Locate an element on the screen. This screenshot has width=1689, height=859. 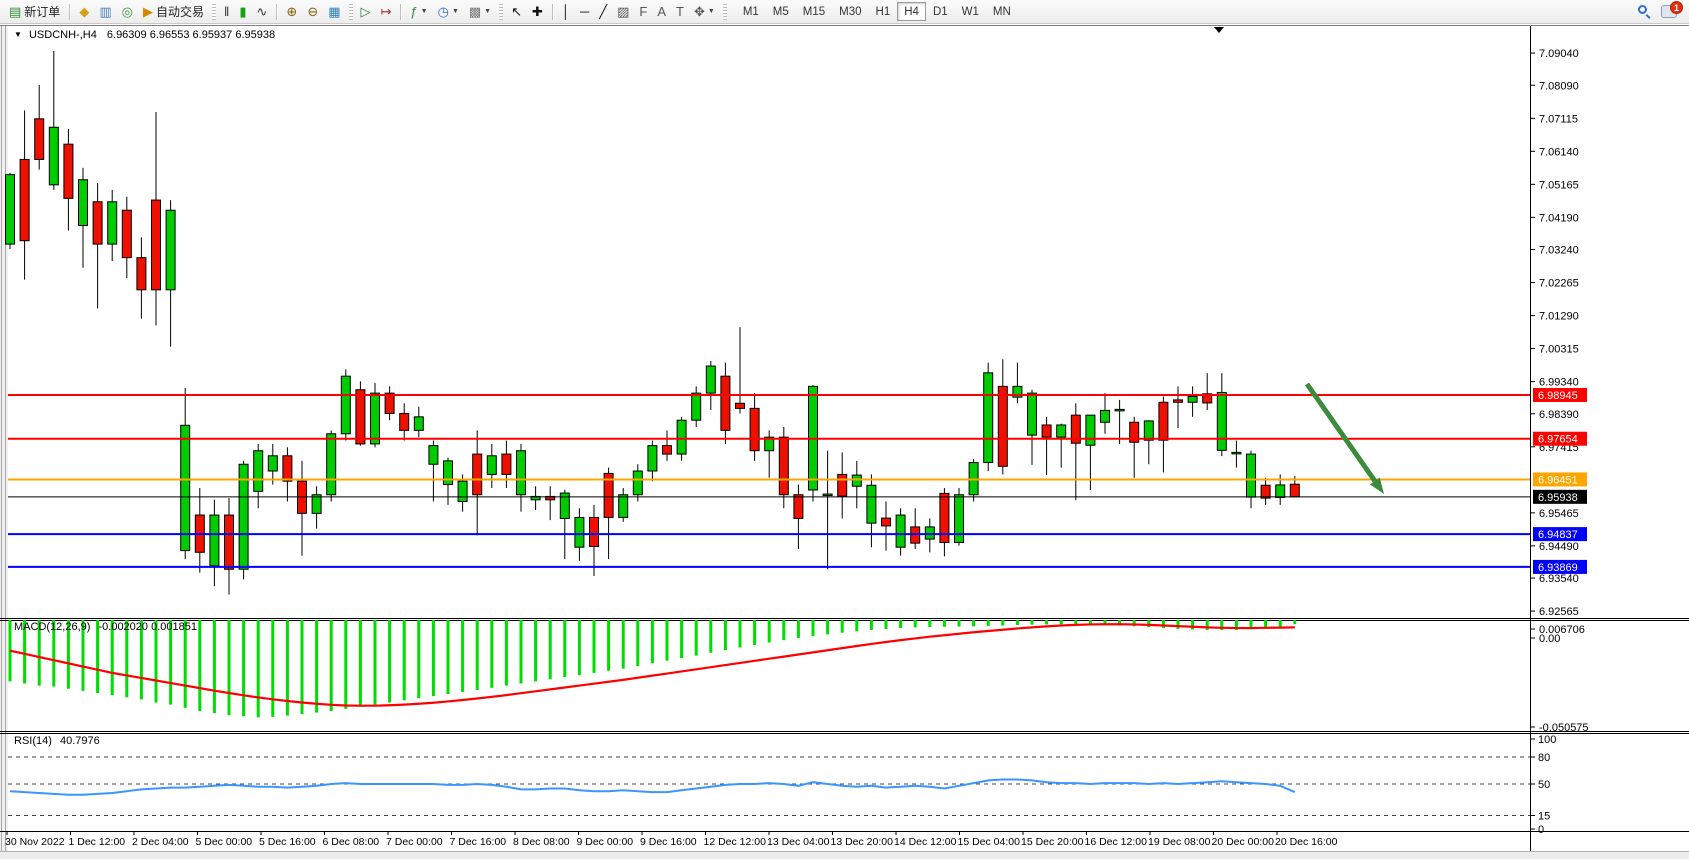
timeframe-m5-button: M5 is located at coordinates (780, 11).